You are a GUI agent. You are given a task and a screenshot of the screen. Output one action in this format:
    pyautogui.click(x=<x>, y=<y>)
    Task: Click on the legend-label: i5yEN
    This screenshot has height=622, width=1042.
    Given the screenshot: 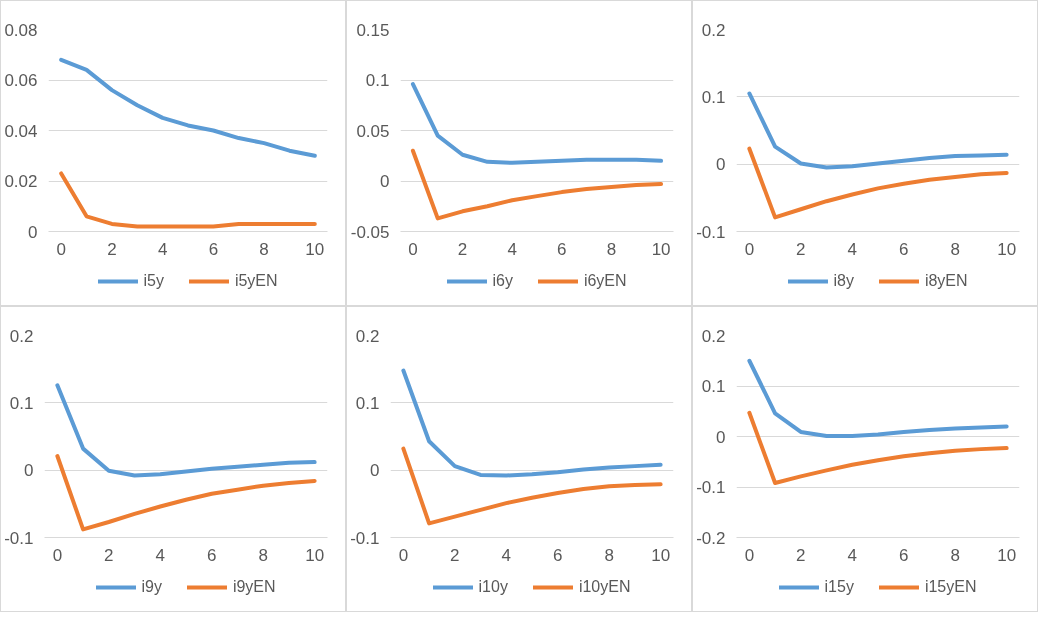 What is the action you would take?
    pyautogui.click(x=256, y=281)
    